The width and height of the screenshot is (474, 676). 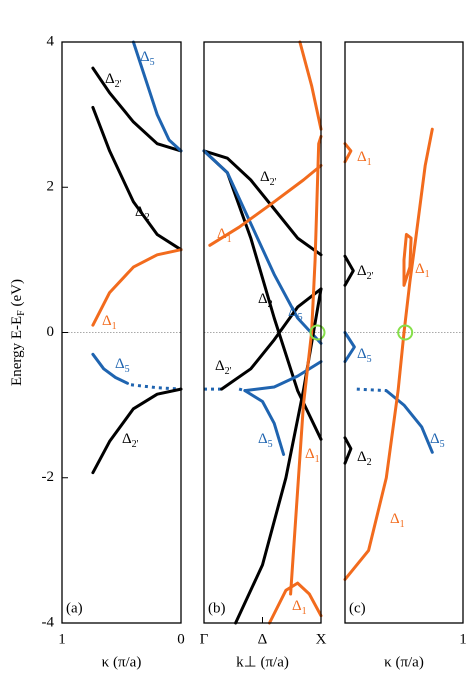 I want to click on y-tick-label: -4, so click(x=48, y=622).